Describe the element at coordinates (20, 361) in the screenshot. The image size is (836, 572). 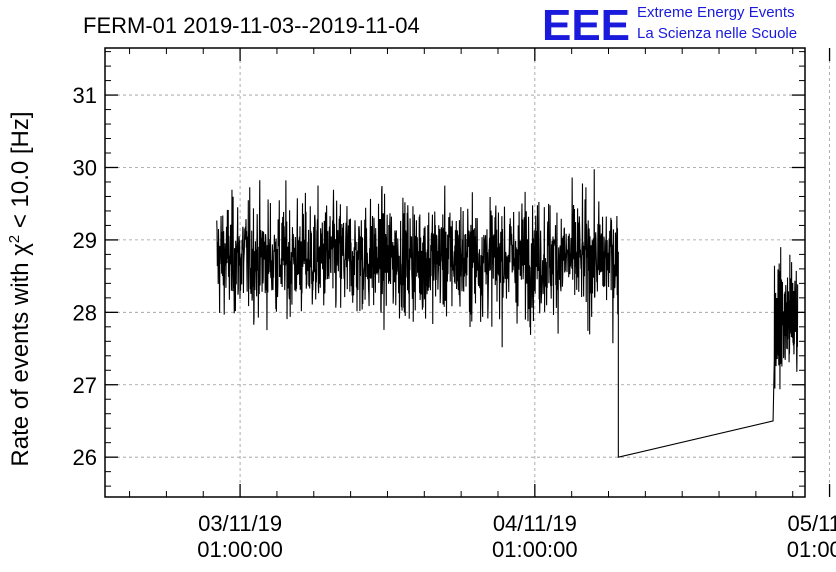
I see `y-axis-label-main: Rate of events with` at that location.